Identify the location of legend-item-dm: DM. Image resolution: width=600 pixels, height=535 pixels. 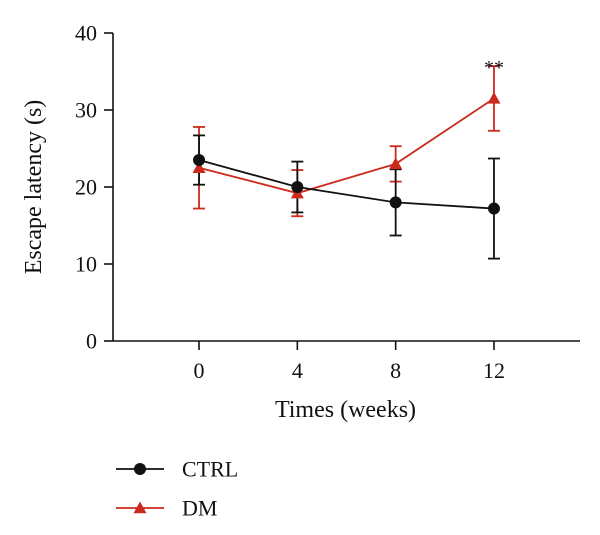
(166, 508).